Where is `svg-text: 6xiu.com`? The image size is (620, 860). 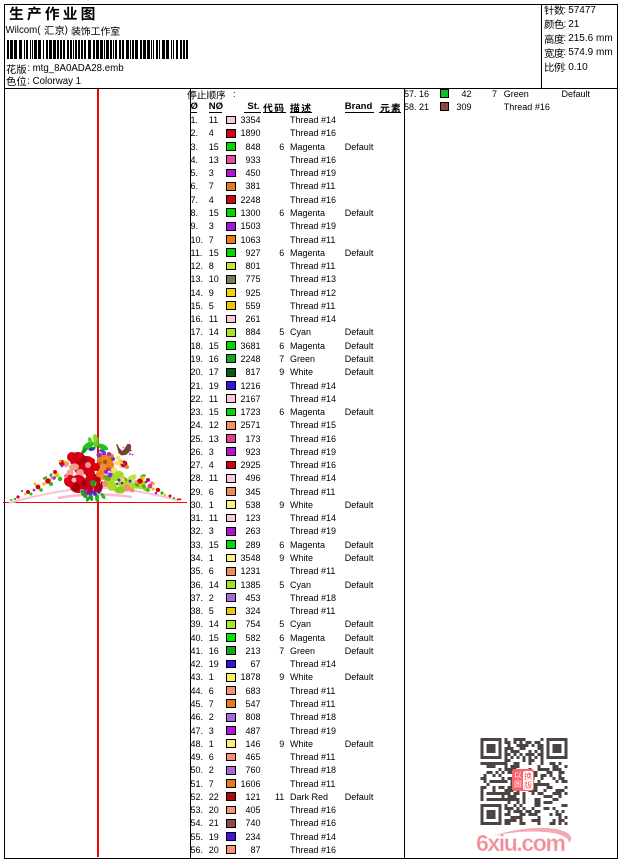 svg-text: 6xiu.com is located at coordinates (520, 843).